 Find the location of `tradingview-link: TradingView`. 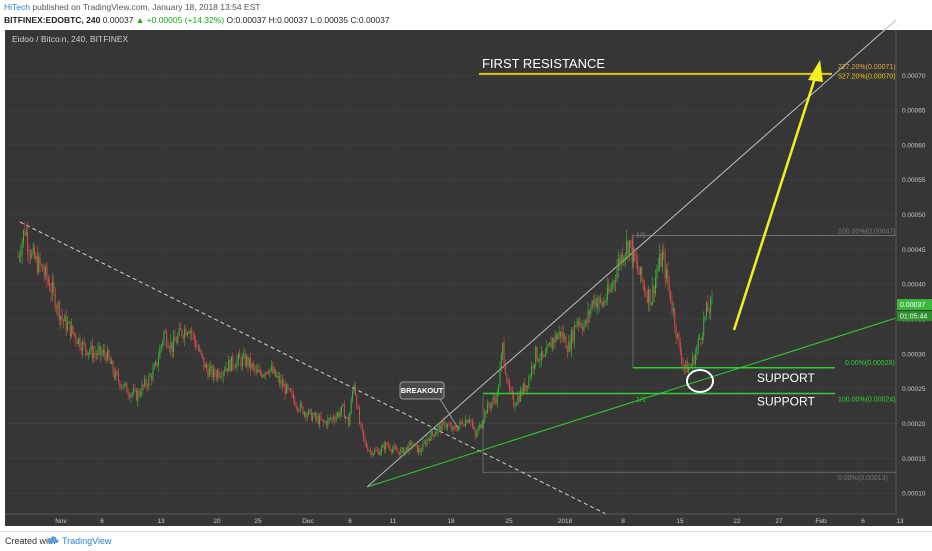

tradingview-link: TradingView is located at coordinates (87, 541).